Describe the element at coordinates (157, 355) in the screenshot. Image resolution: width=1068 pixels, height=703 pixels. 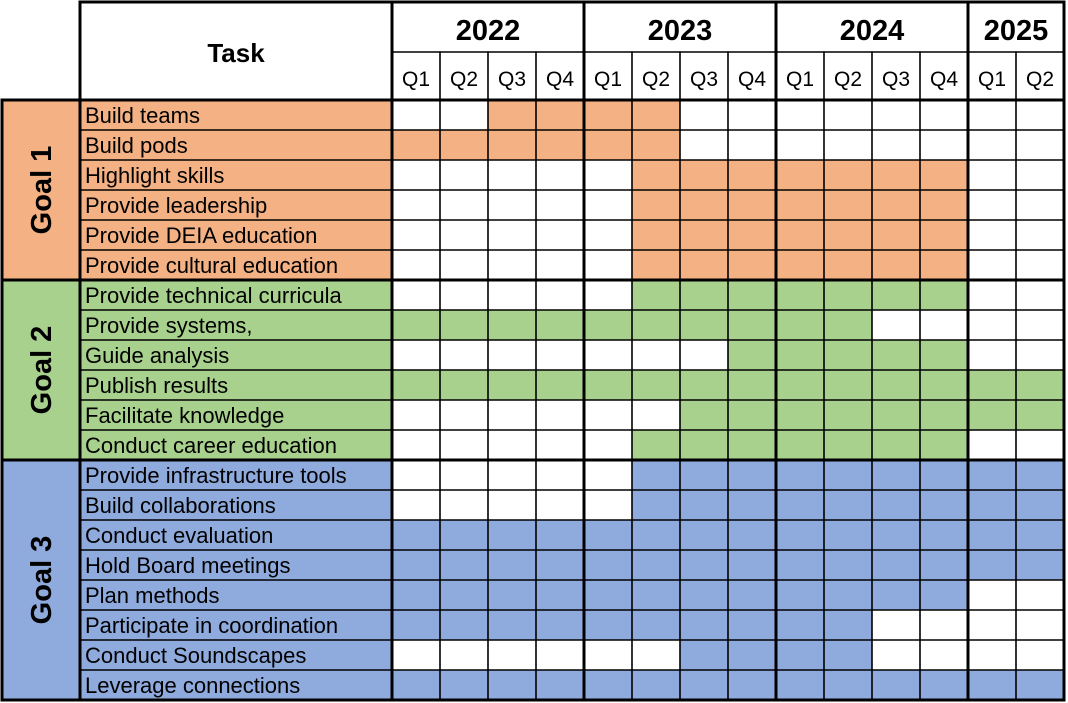
I see `task-label: Guide analysis` at that location.